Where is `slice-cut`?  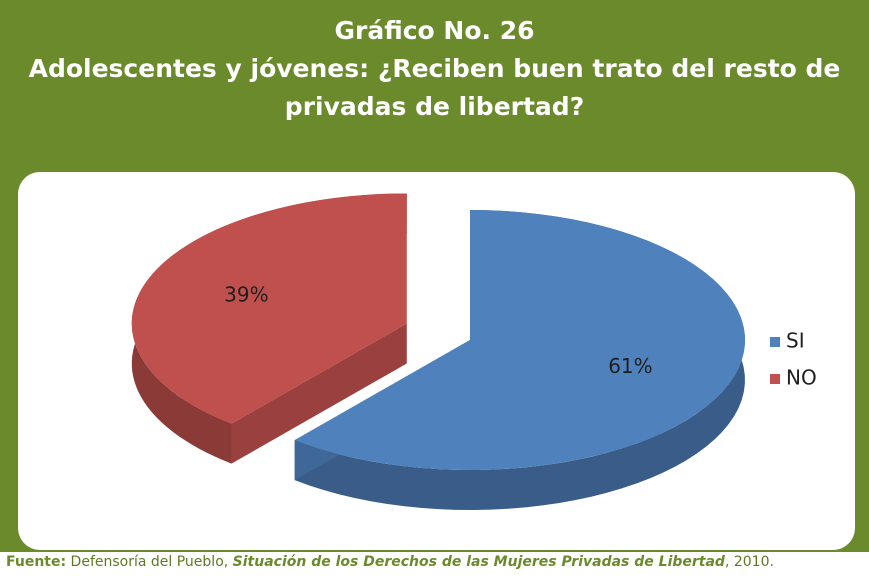
slice-cut is located at coordinates (319, 393).